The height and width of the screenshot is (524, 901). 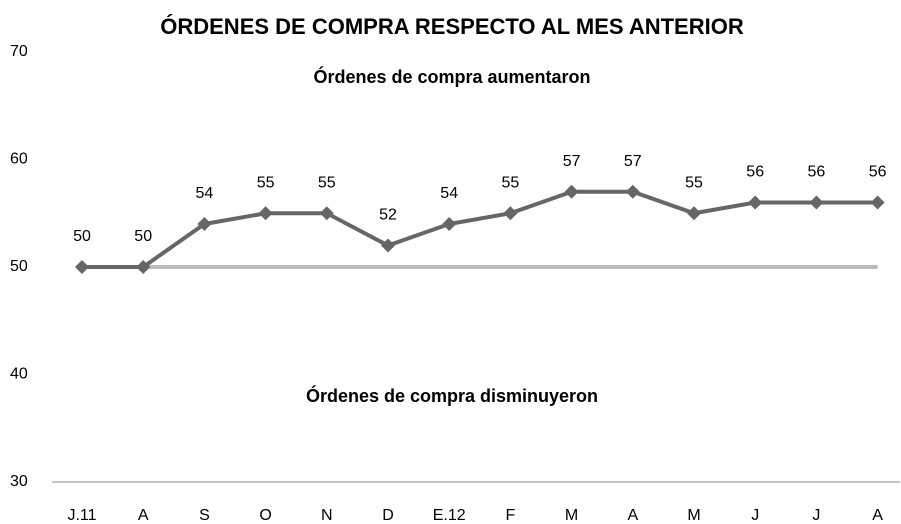 What do you see at coordinates (452, 395) in the screenshot?
I see `annotation: Órdenes de compra disminuyeron` at bounding box center [452, 395].